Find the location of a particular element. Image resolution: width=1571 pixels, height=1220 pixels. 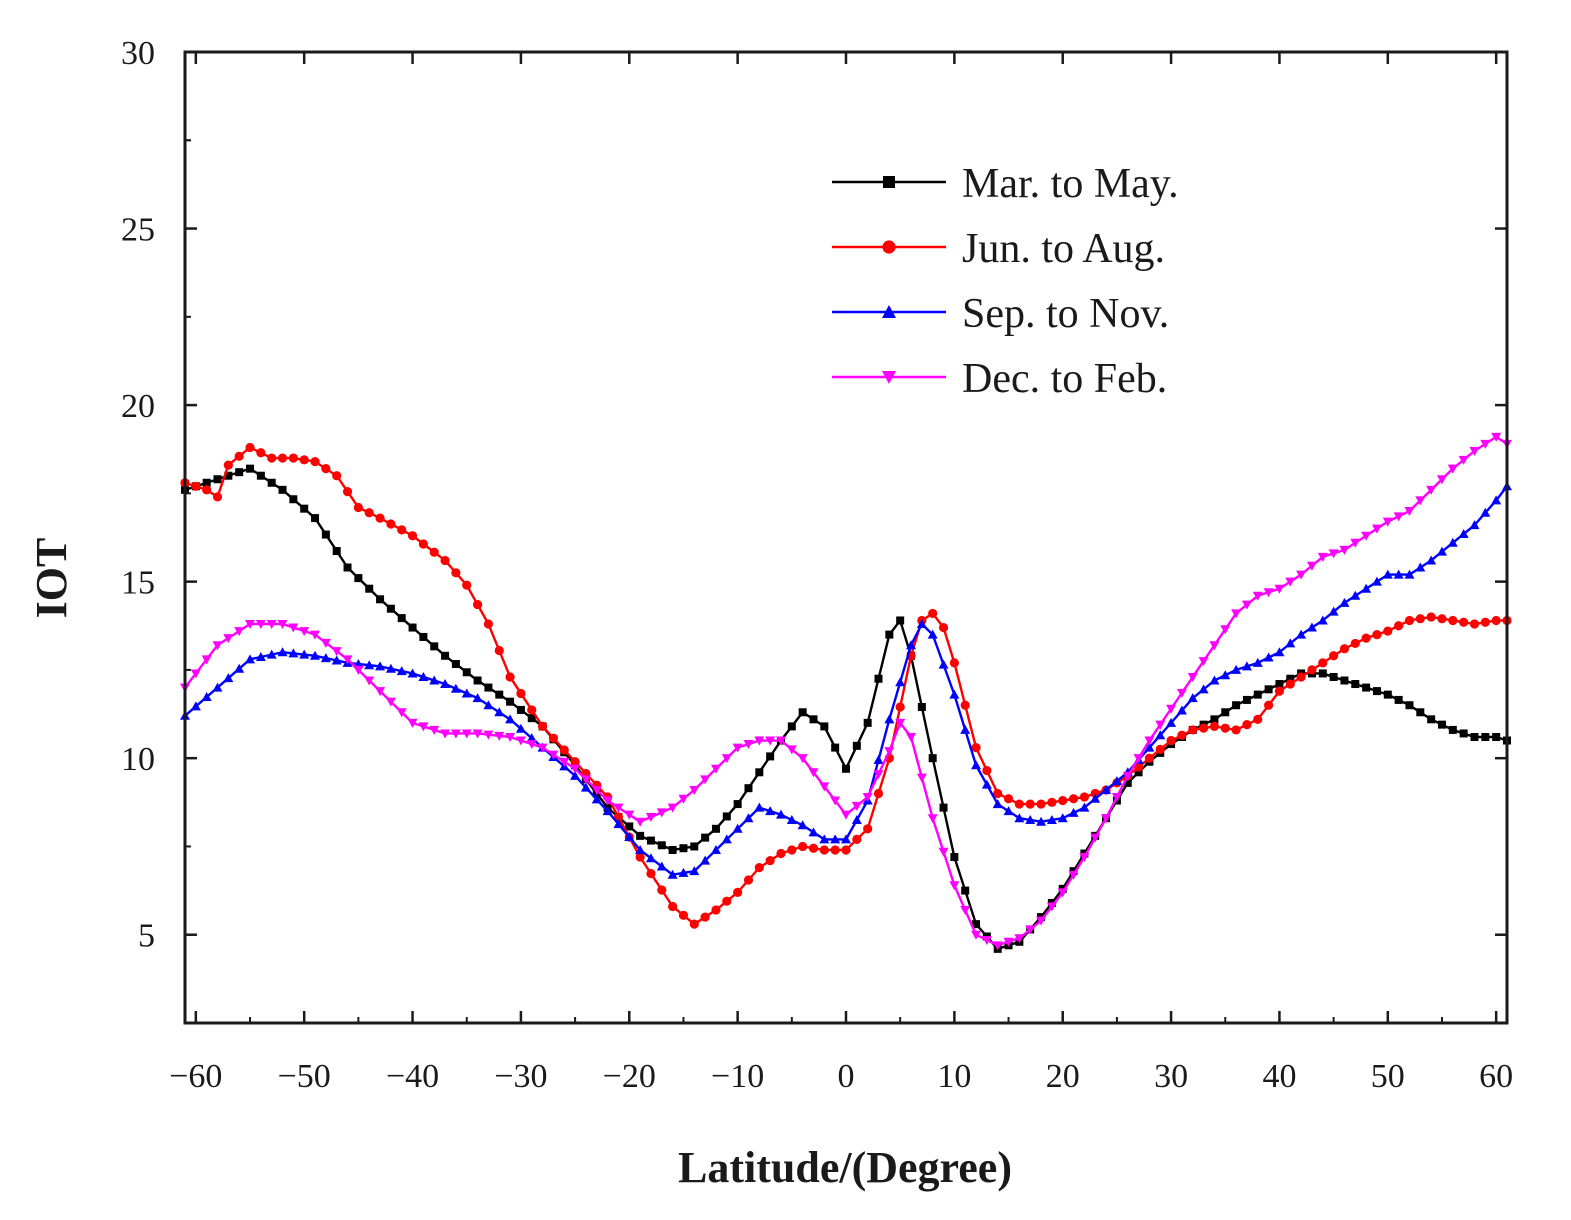

x-tick-label: 60 is located at coordinates (1496, 1076).